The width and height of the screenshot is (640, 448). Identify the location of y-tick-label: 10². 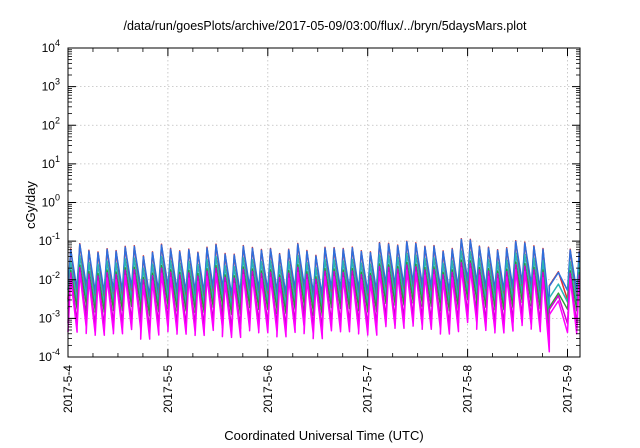
(51, 123).